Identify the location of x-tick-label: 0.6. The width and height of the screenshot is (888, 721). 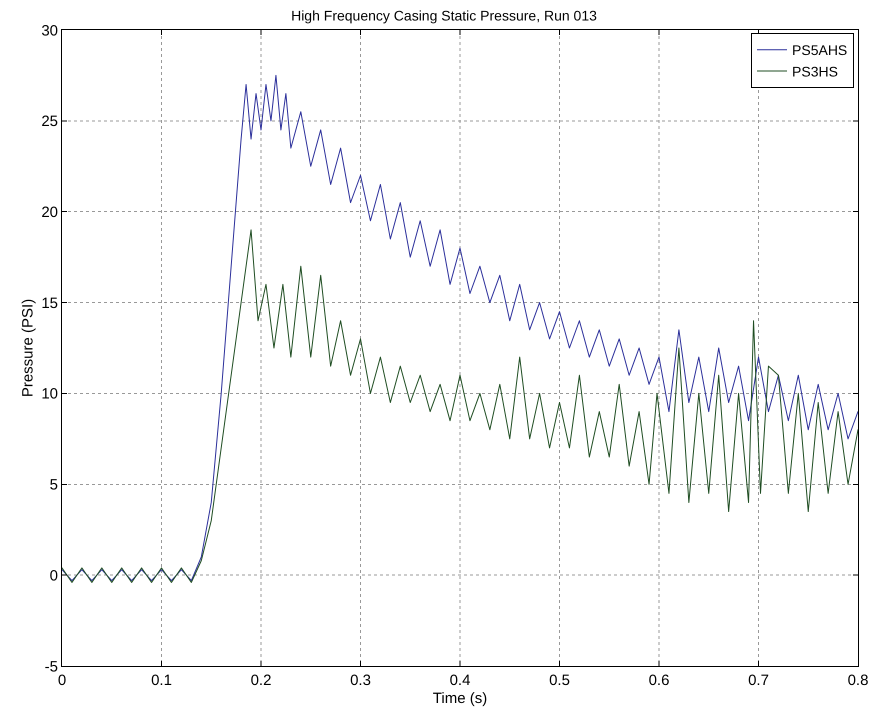
(659, 680).